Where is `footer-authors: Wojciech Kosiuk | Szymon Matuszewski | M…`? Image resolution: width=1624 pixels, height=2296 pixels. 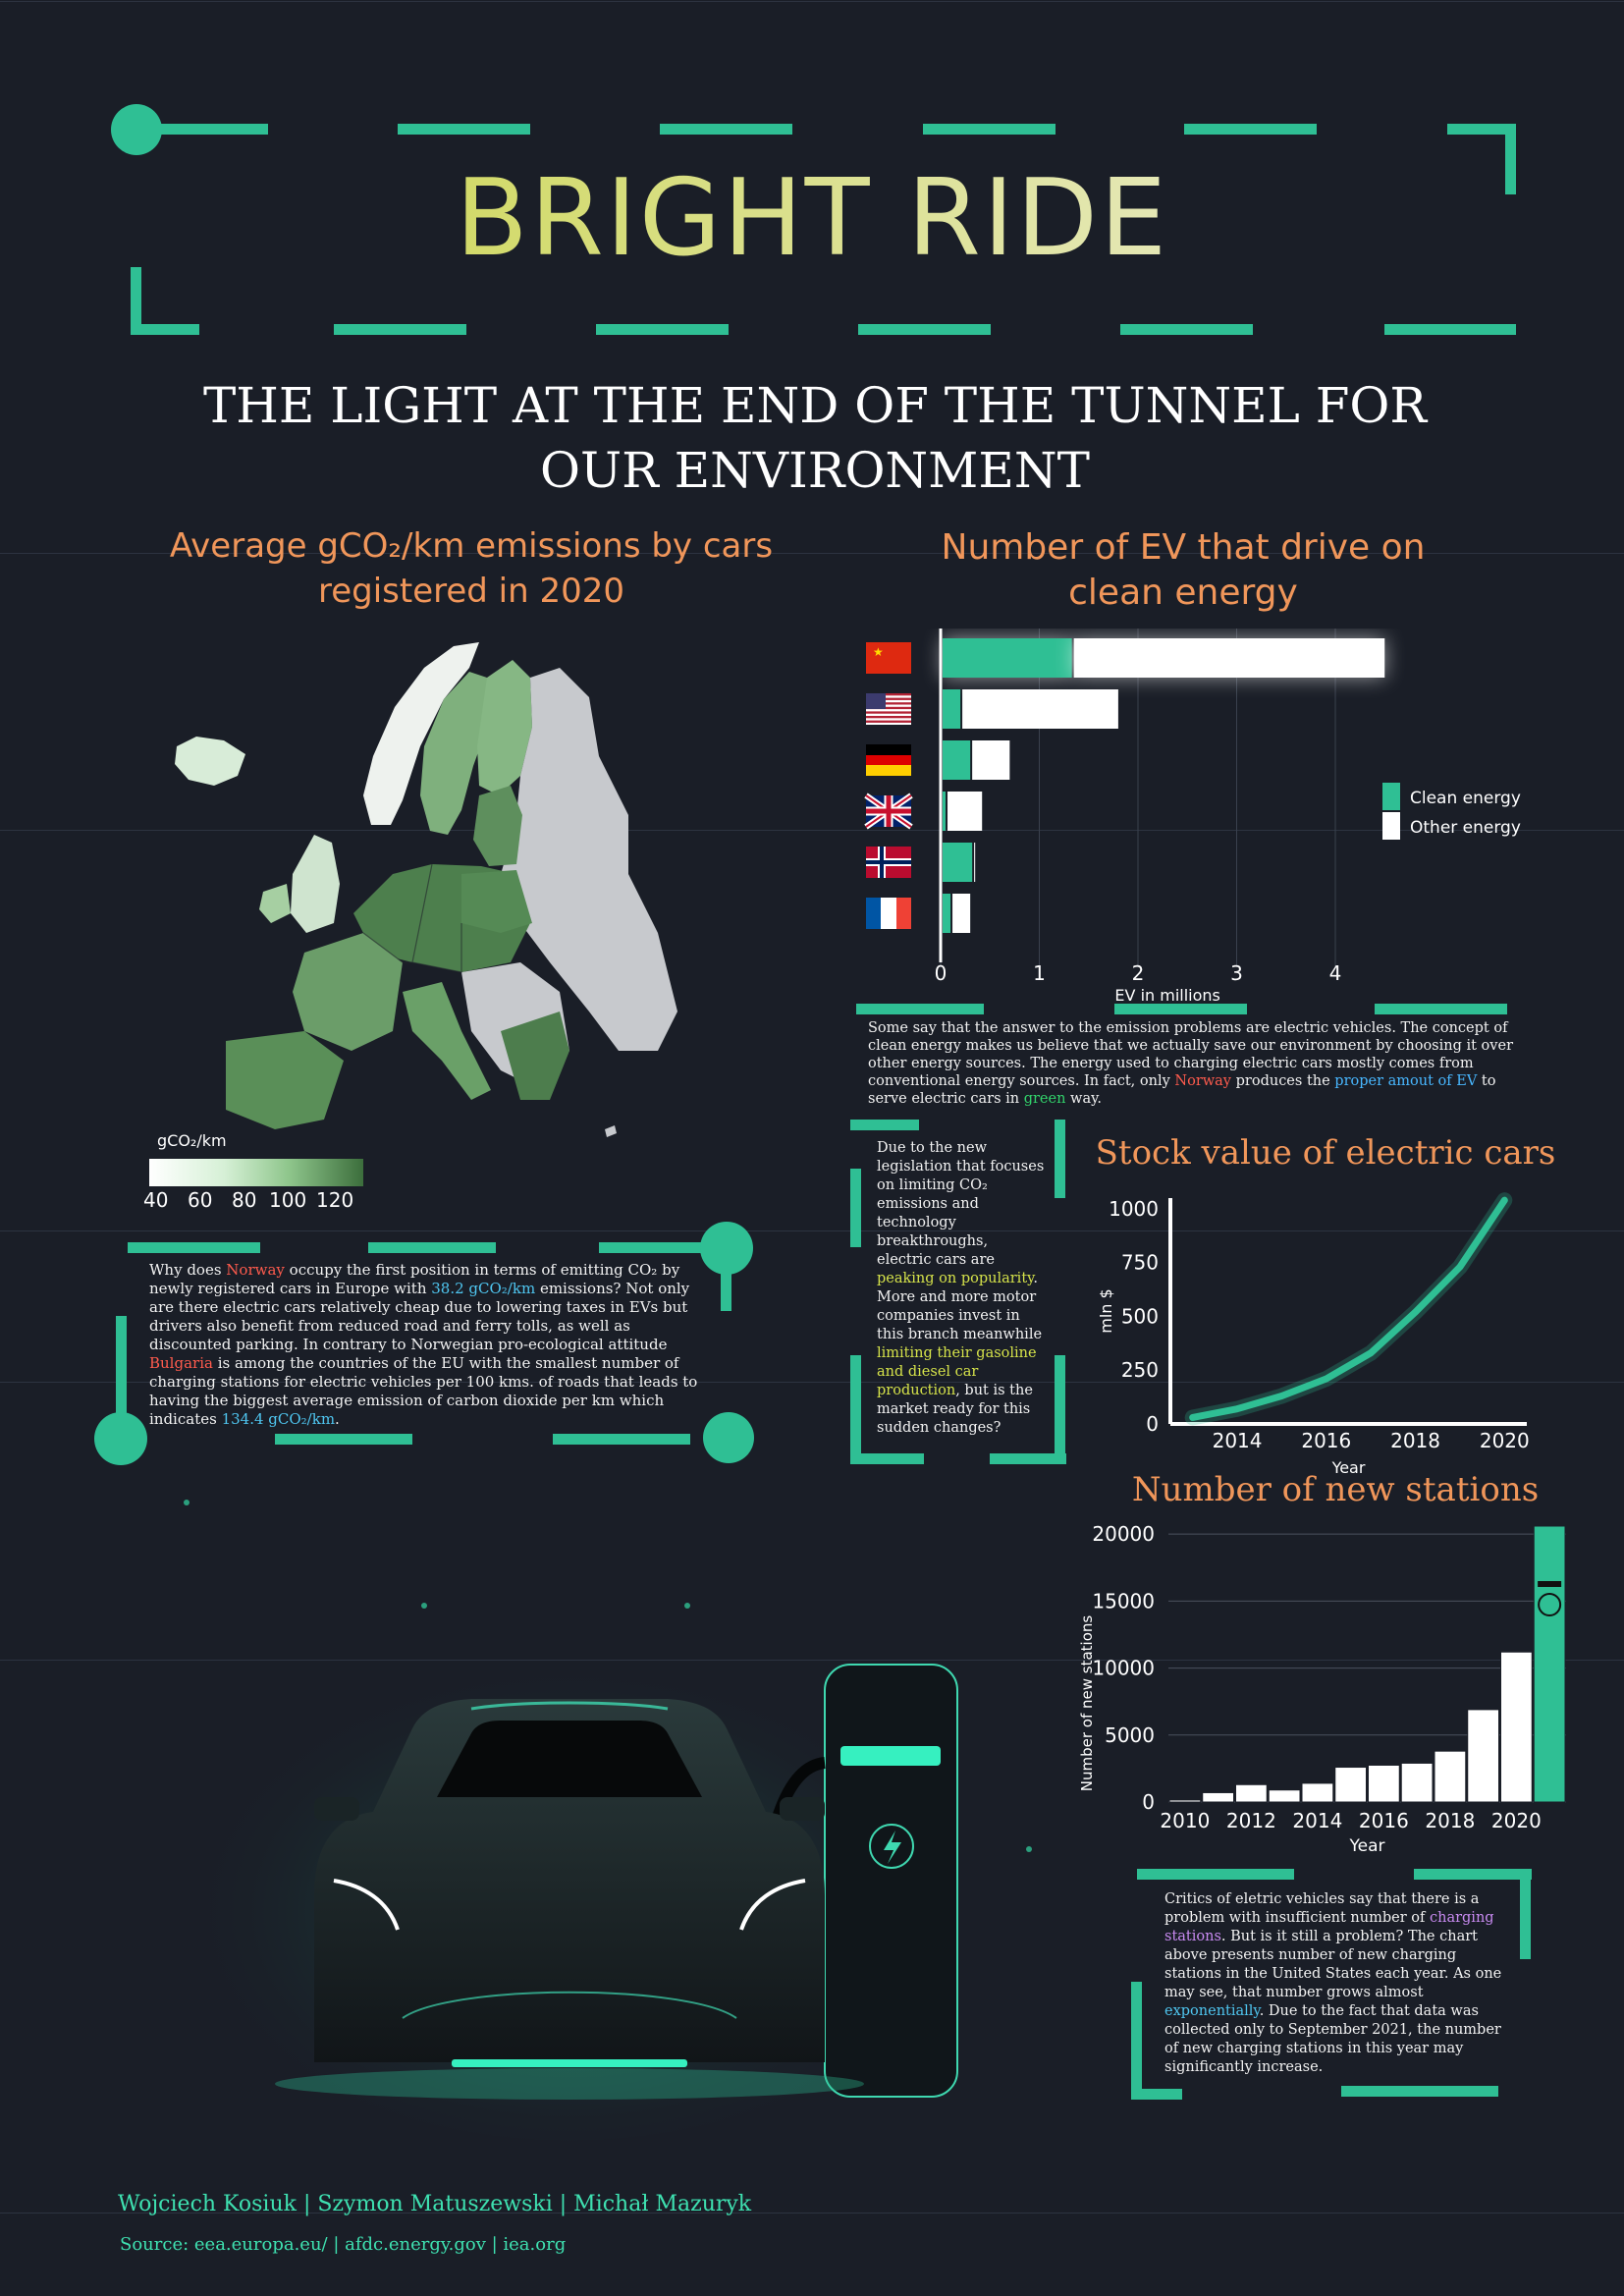 footer-authors: Wojciech Kosiuk | Szymon Matuszewski | M… is located at coordinates (435, 2204).